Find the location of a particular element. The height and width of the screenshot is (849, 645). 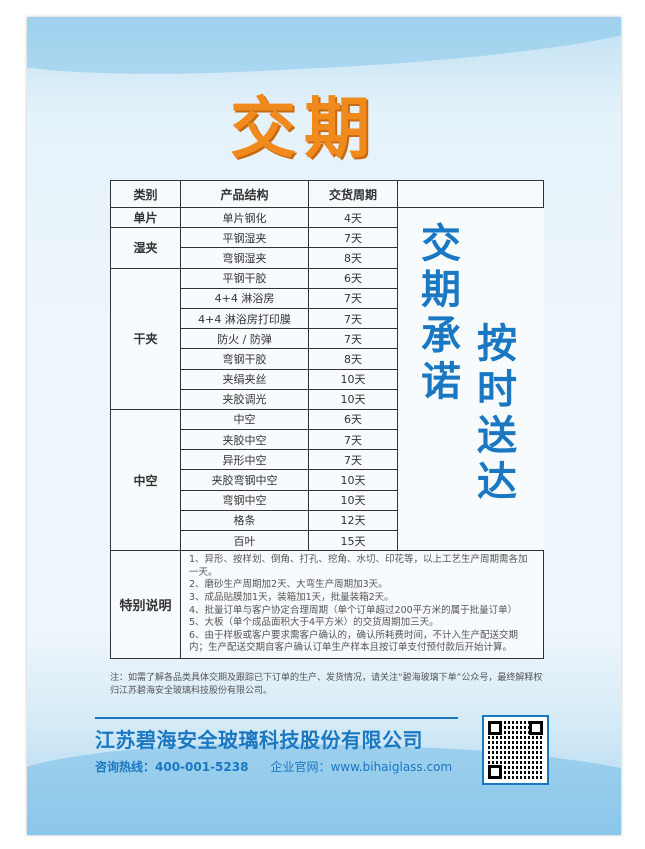

product-cell: 弯钢中空 is located at coordinates (244, 500).